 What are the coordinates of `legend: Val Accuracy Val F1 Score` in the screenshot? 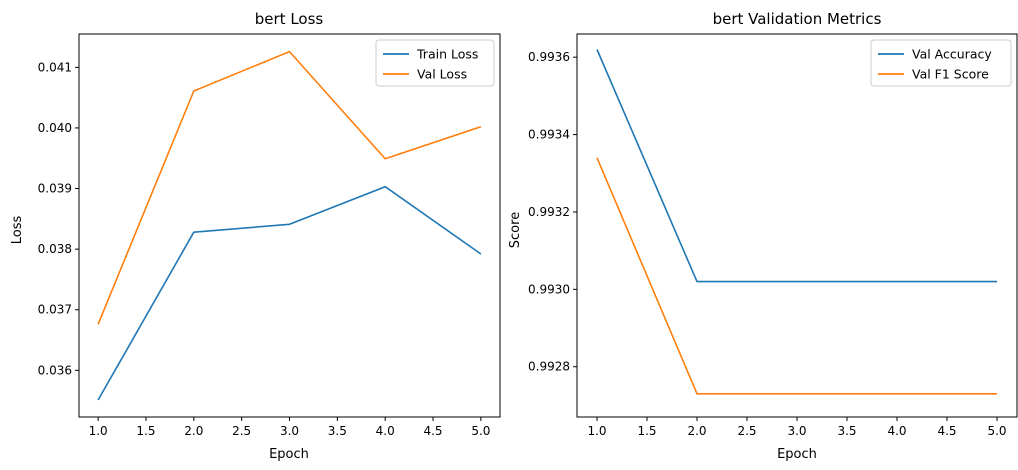 It's located at (941, 63).